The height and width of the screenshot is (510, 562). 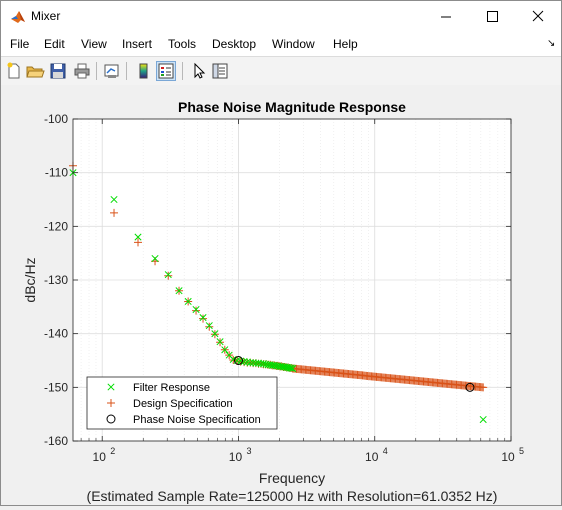 I want to click on maximize-icon, so click(x=492, y=16).